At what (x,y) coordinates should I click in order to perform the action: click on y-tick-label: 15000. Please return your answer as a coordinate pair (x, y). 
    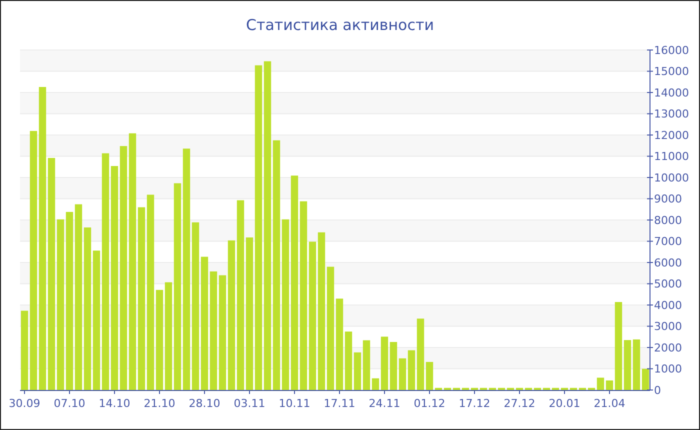
    Looking at the image, I should click on (671, 71).